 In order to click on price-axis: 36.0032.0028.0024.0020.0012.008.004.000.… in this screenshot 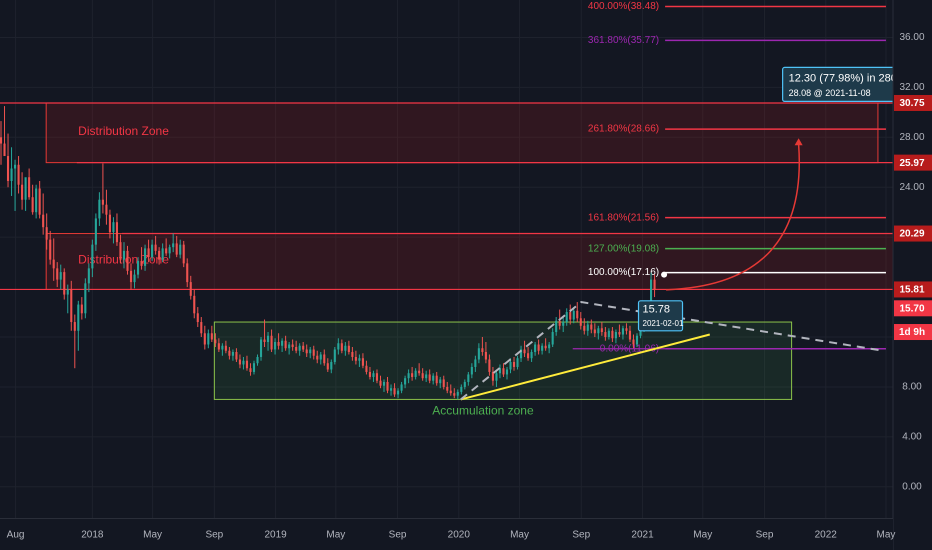, I will do `click(912, 275)`.